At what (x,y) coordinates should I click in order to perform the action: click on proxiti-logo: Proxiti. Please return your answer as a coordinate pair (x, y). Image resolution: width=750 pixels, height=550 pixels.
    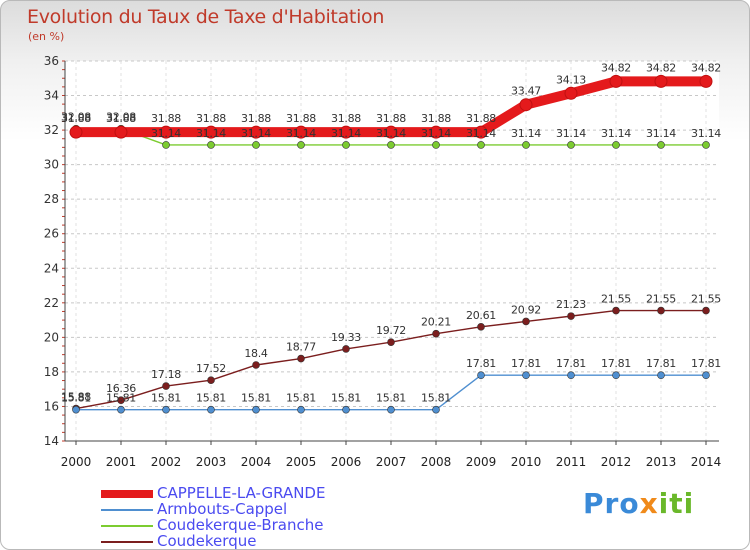
    Looking at the image, I should click on (639, 503).